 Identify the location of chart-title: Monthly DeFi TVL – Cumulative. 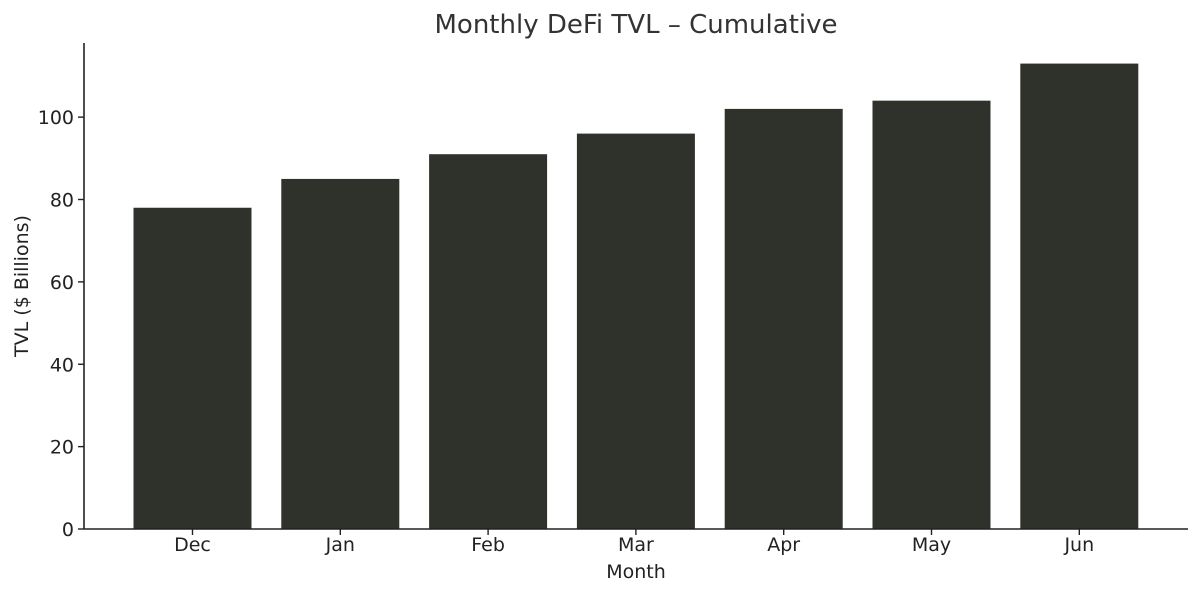
(635, 25).